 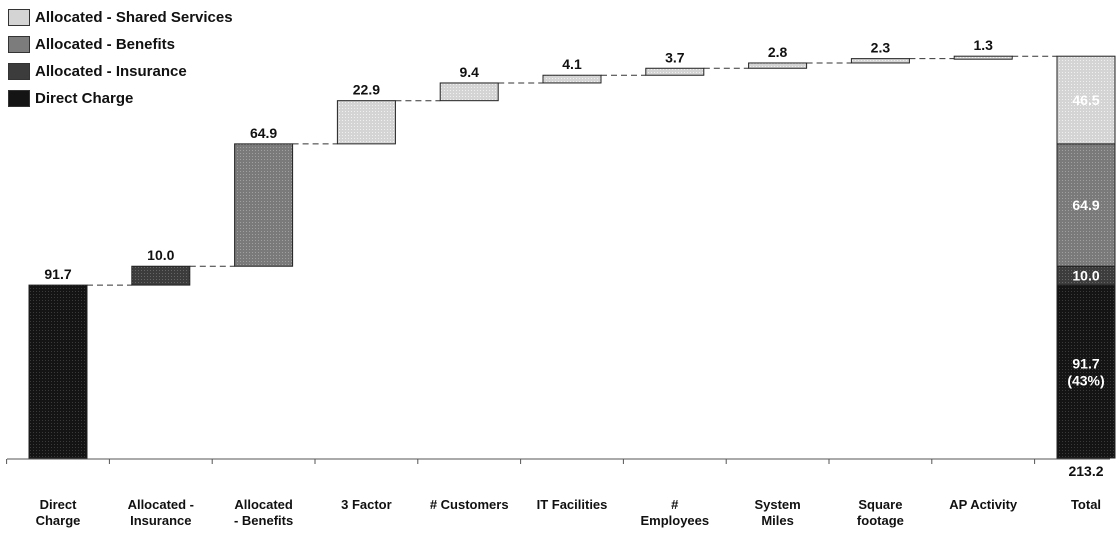 I want to click on total-segment-label-0: 91.7 (43%), so click(x=1085, y=372).